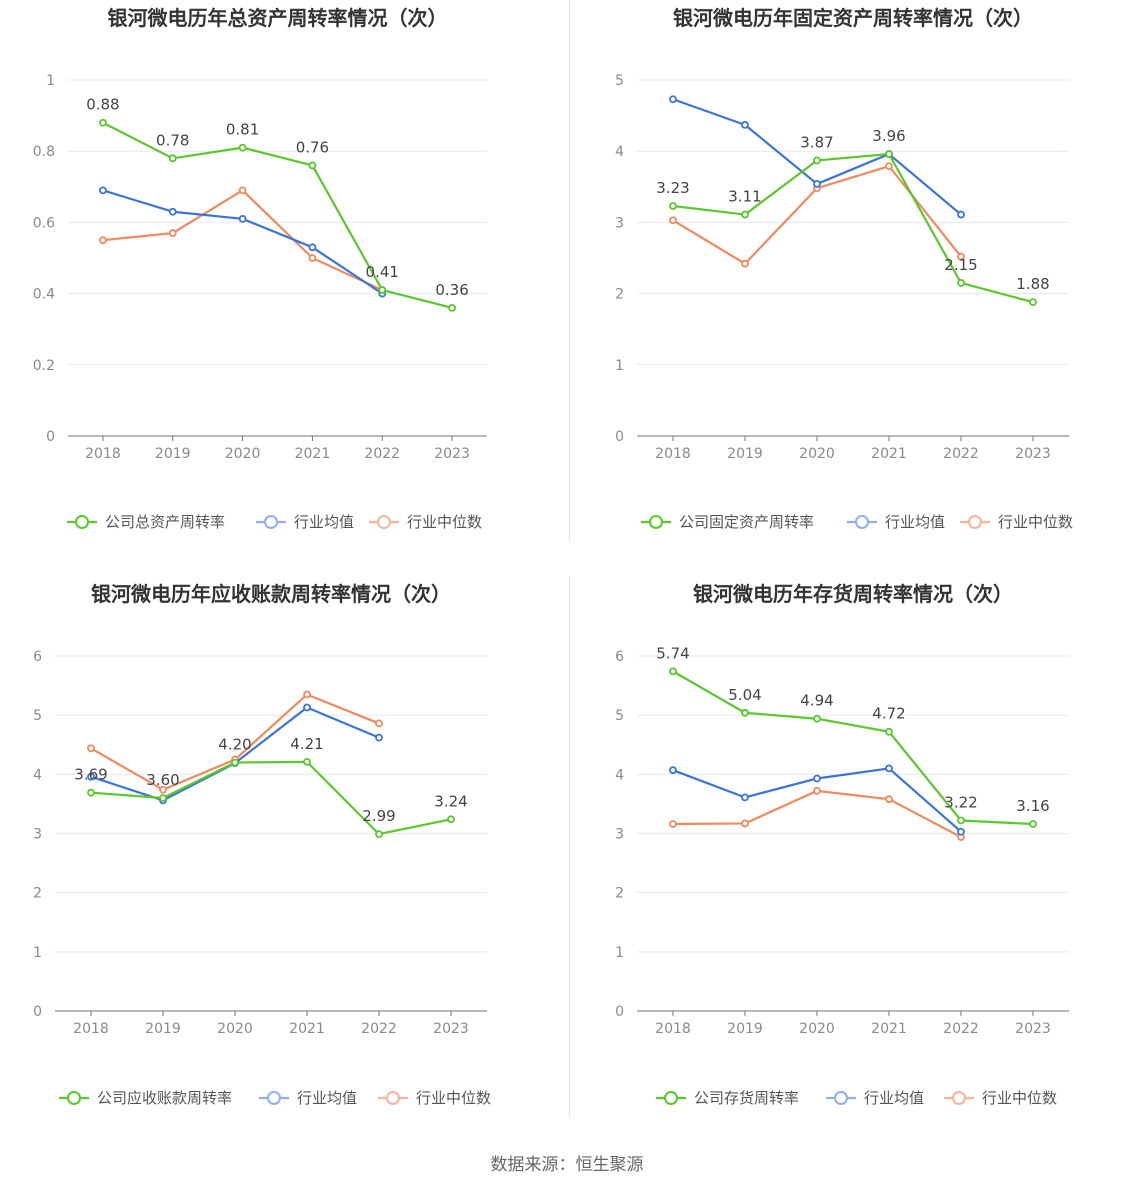 This screenshot has width=1134, height=1188. I want to click on y-tick-label: 1, so click(37, 953).